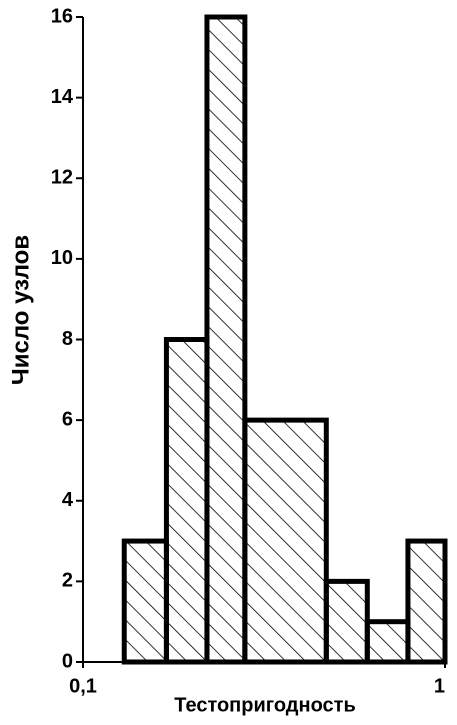 The width and height of the screenshot is (457, 725). What do you see at coordinates (67, 581) in the screenshot?
I see `y-tick-label: 2` at bounding box center [67, 581].